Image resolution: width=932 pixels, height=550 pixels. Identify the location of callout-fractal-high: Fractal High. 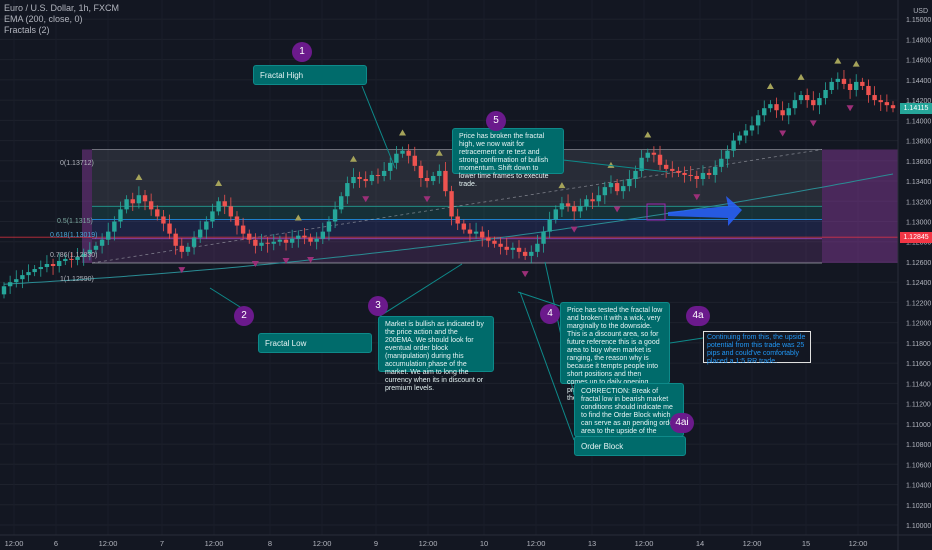
(310, 75).